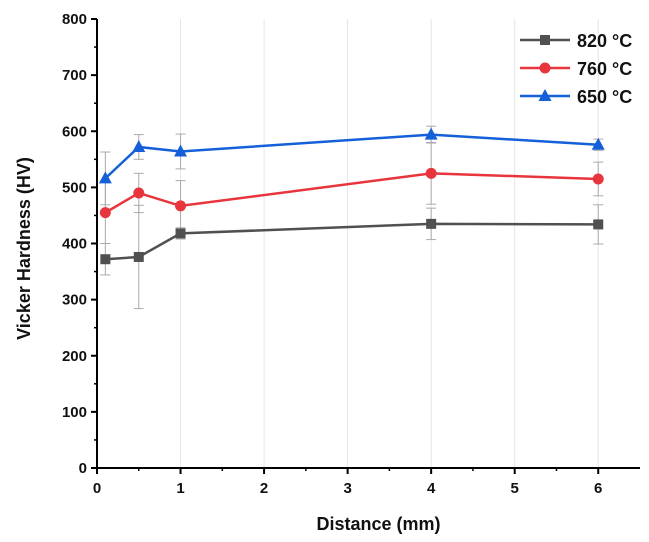  I want to click on y-tick-label: 500, so click(74, 187).